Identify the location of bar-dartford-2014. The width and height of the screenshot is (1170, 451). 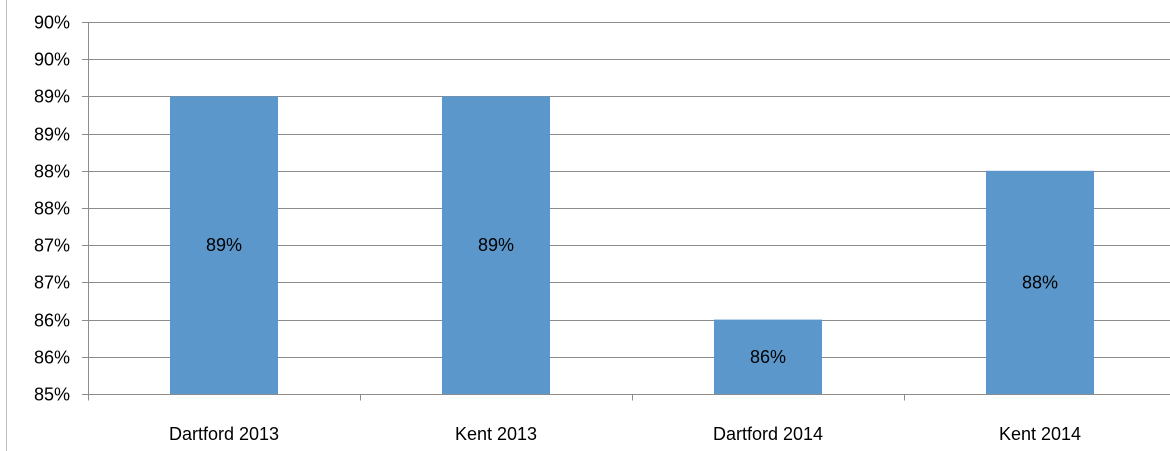
(768, 356).